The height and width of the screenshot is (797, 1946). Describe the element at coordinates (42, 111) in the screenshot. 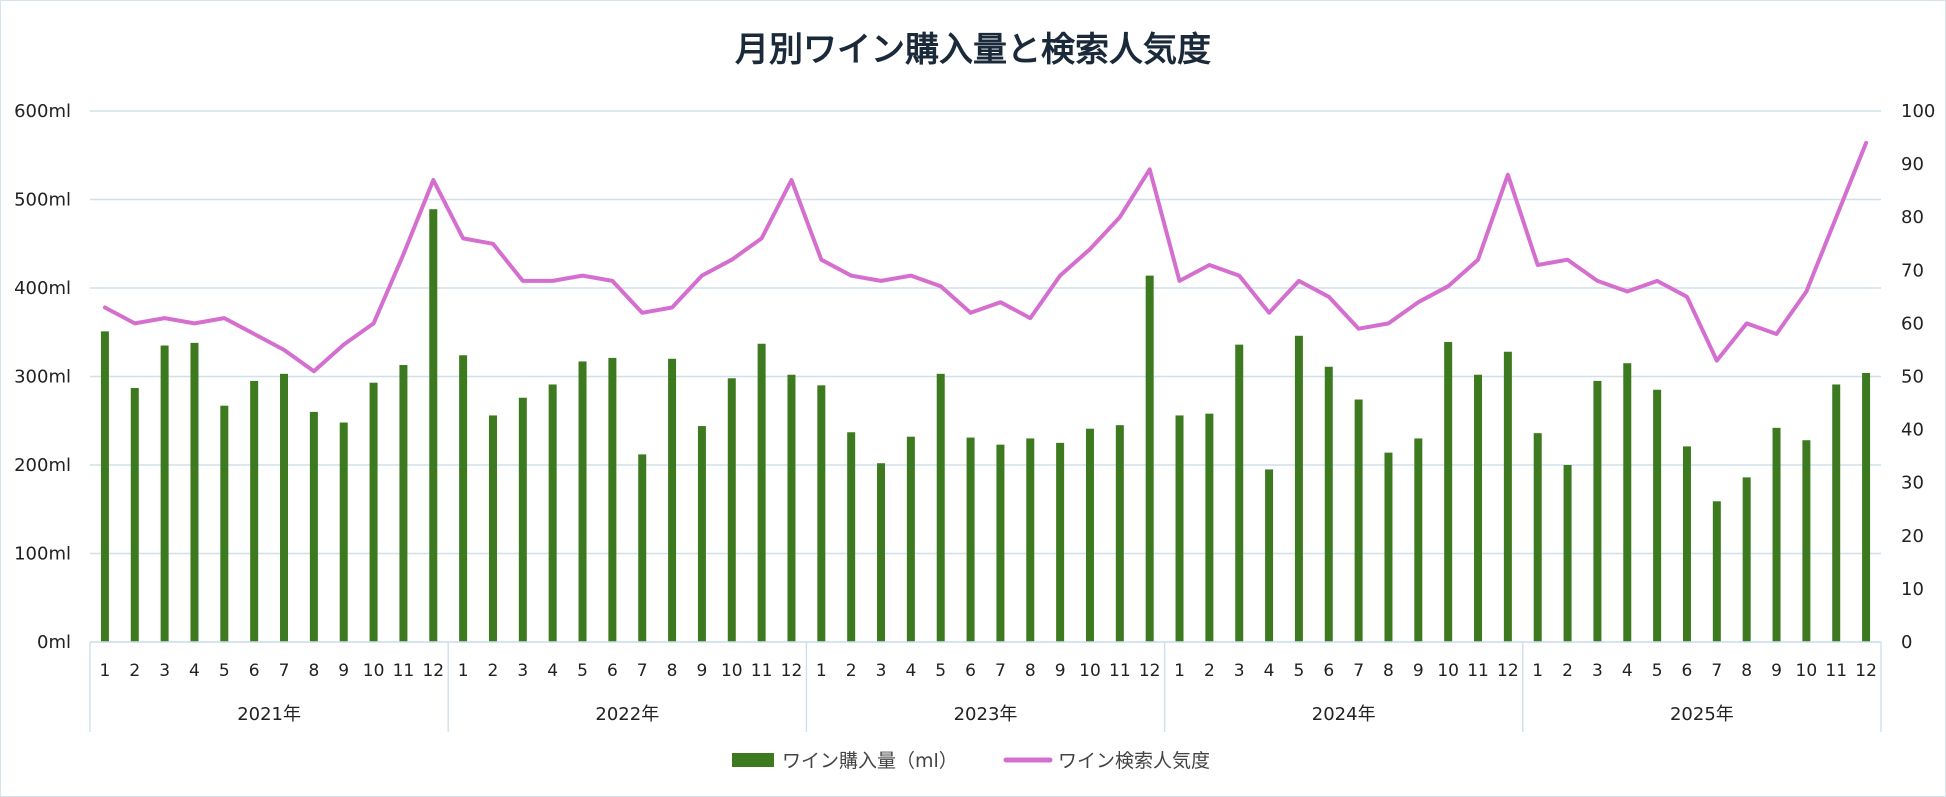

I see `left-tick-label: 600ml` at that location.